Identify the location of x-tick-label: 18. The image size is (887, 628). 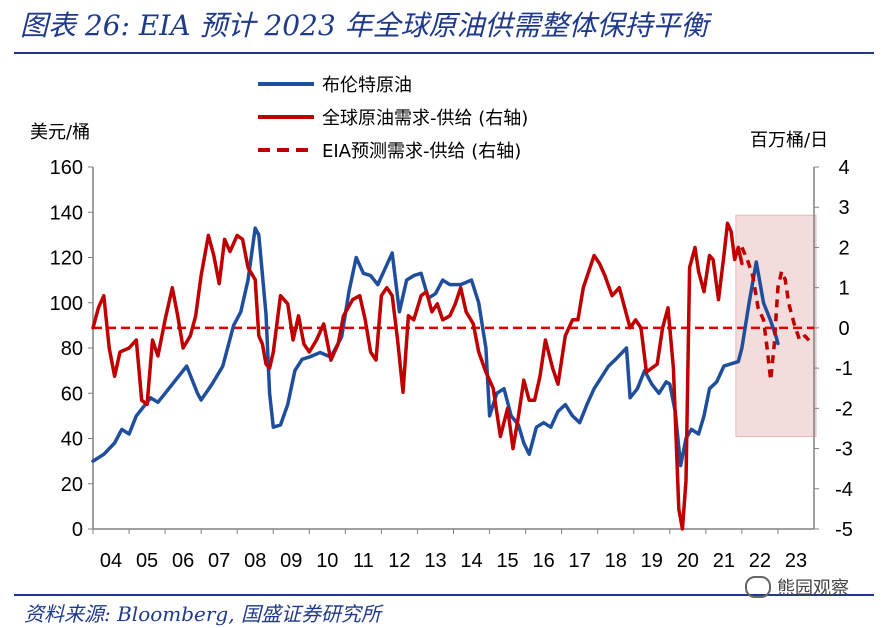
(616, 561).